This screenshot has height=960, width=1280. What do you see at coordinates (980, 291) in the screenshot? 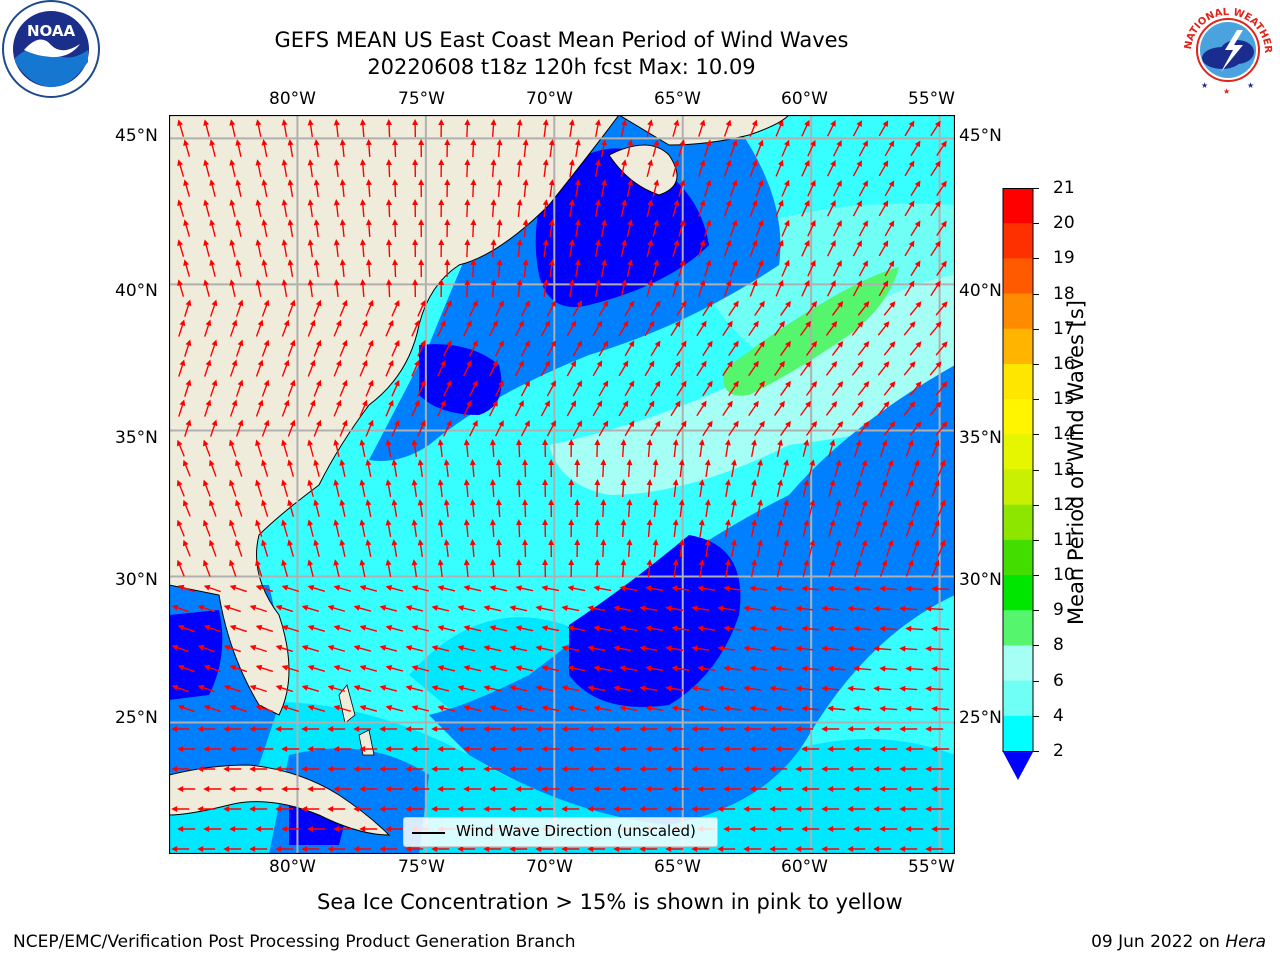
I see `lat-label-right: 40°N` at bounding box center [980, 291].